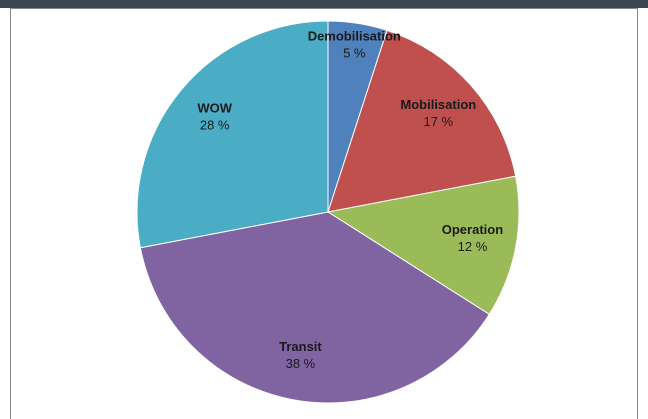  What do you see at coordinates (438, 104) in the screenshot?
I see `slice-name: Mobilisation` at bounding box center [438, 104].